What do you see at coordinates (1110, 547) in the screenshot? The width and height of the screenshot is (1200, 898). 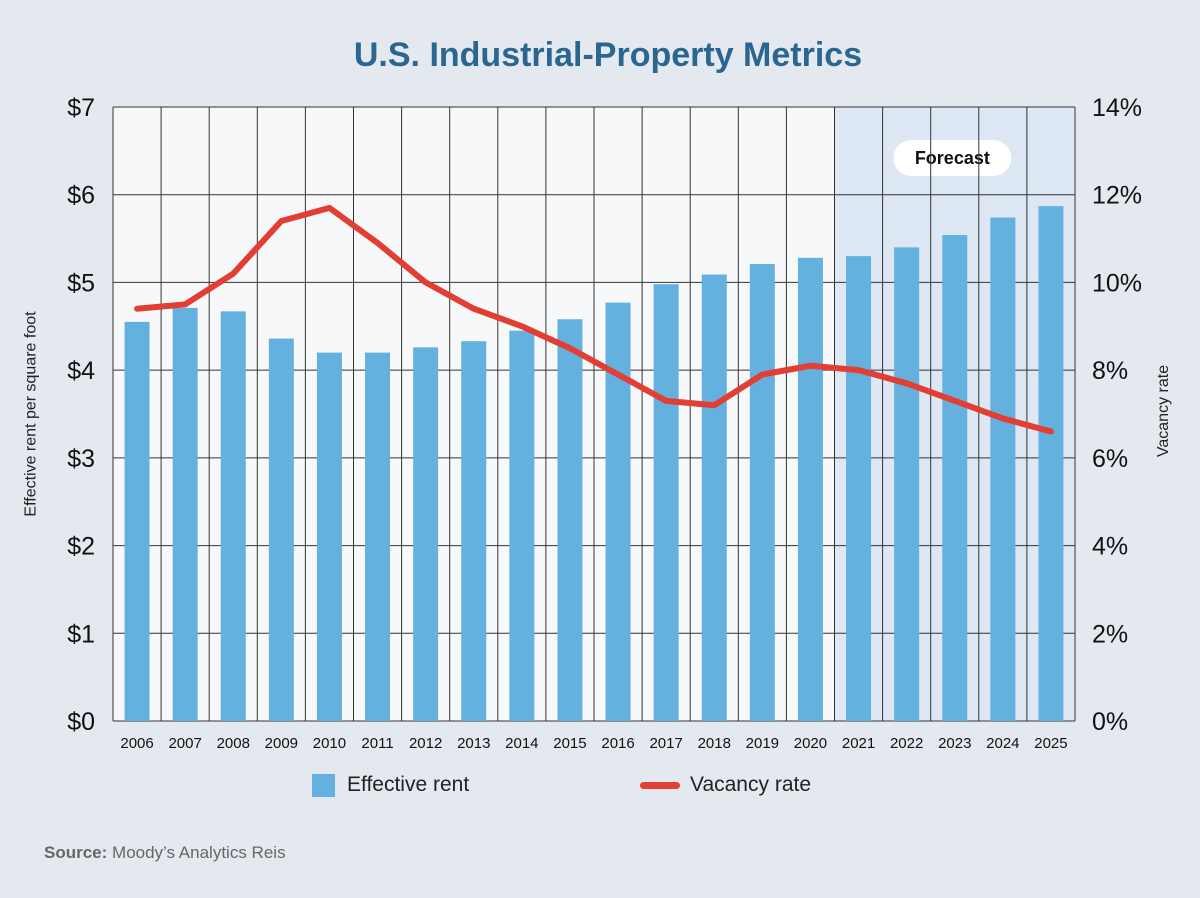 I see `y-tick-label-right: 4%` at bounding box center [1110, 547].